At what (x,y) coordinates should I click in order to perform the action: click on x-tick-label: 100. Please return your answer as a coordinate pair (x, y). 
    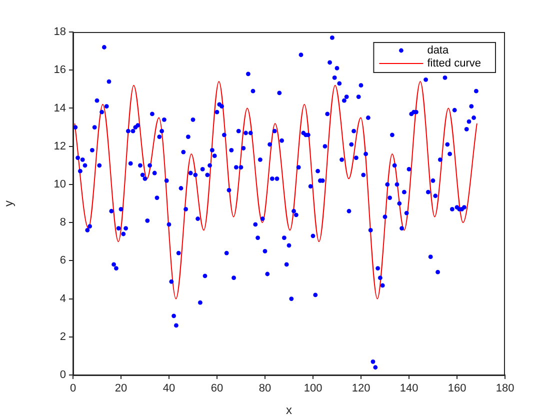
    Looking at the image, I should click on (313, 388).